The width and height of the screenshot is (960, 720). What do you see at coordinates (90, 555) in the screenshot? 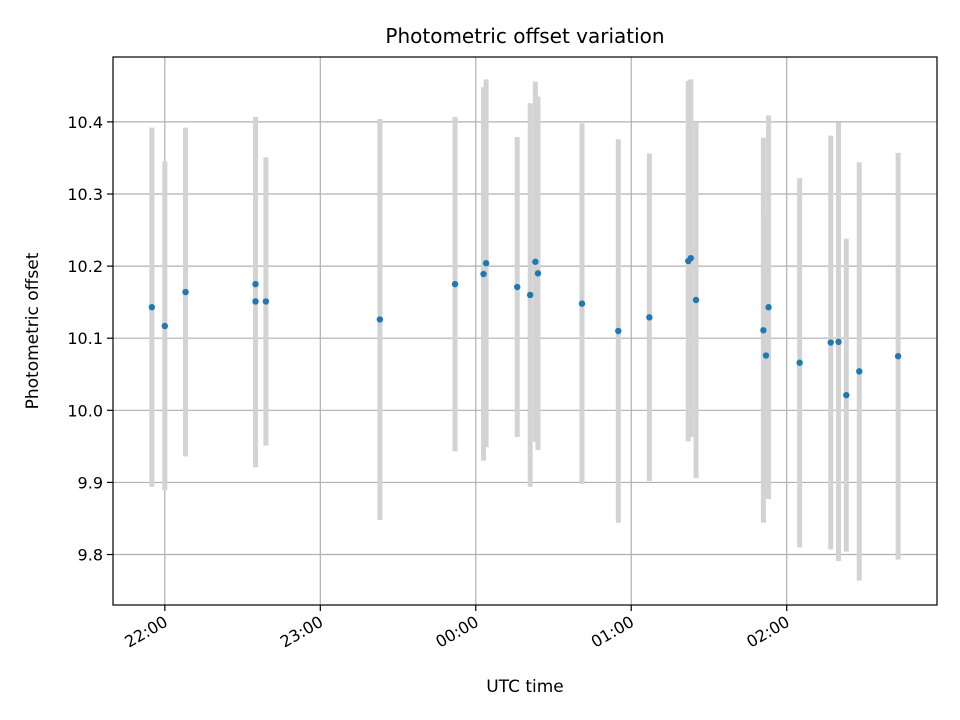
I see `y-tick-label: 9.8` at bounding box center [90, 555].